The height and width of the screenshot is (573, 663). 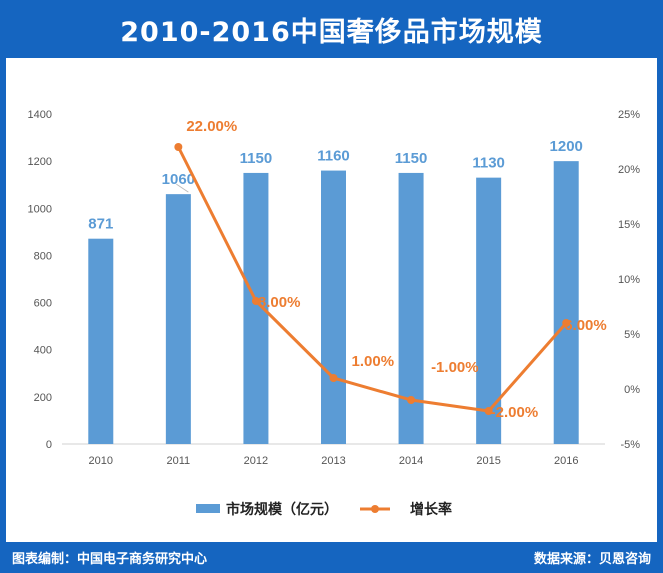 I want to click on x-tick-label: 2014, so click(x=411, y=461).